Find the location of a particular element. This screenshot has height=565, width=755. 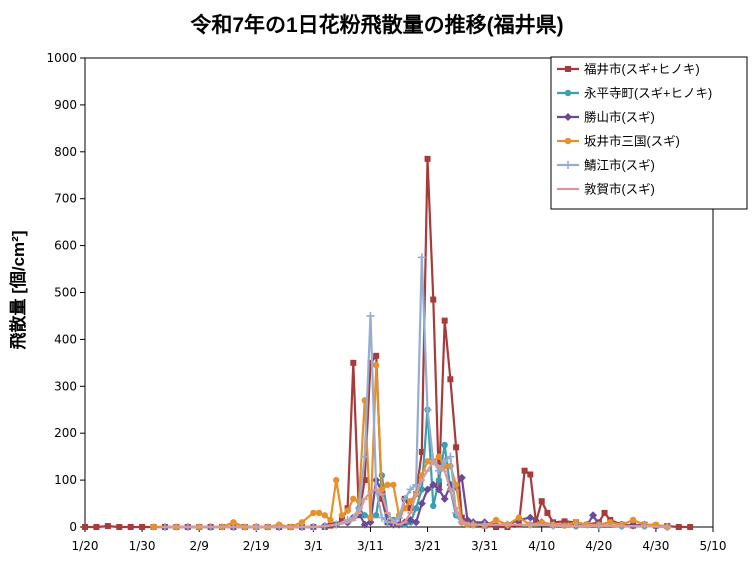

x-tick-label: 3/11 is located at coordinates (370, 546).